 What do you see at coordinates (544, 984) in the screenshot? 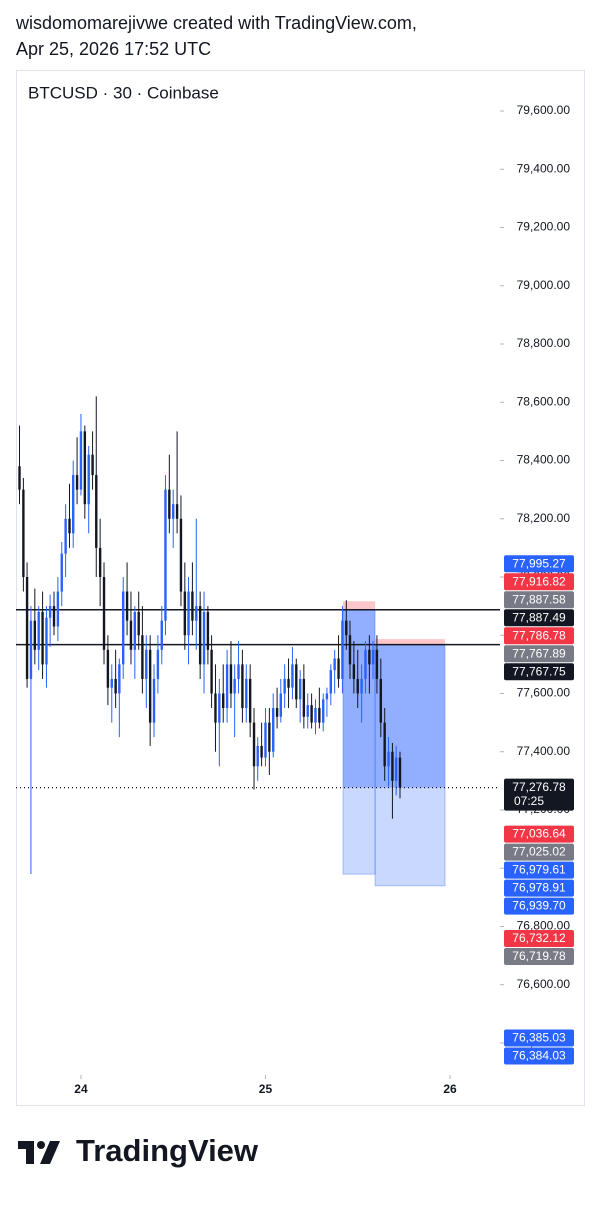
I see `y-tick-label: 76,600.00` at bounding box center [544, 984].